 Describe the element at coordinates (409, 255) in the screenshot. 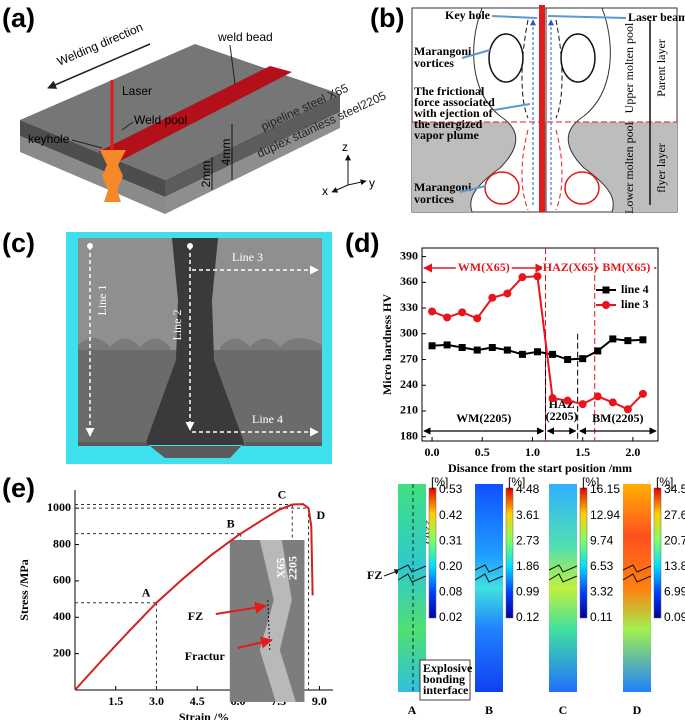

I see `y-tick-label: 390` at that location.